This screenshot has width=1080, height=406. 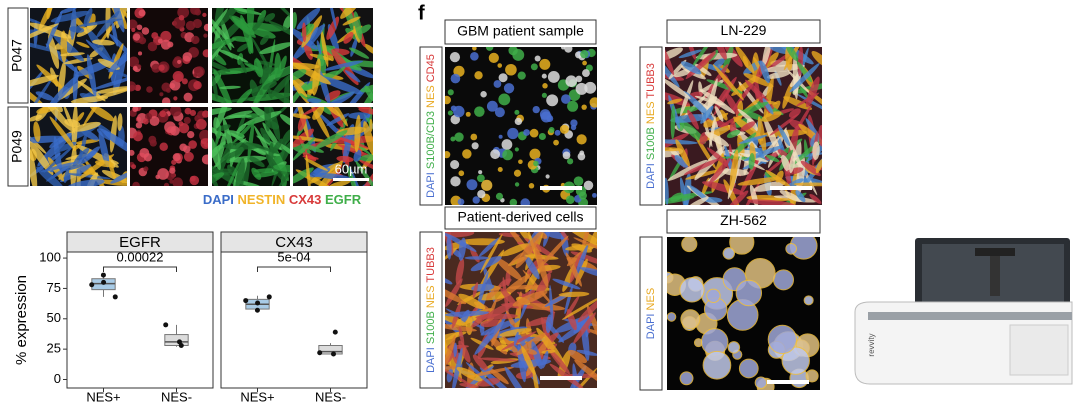 What do you see at coordinates (333, 55) in the screenshot?
I see `micrograph` at bounding box center [333, 55].